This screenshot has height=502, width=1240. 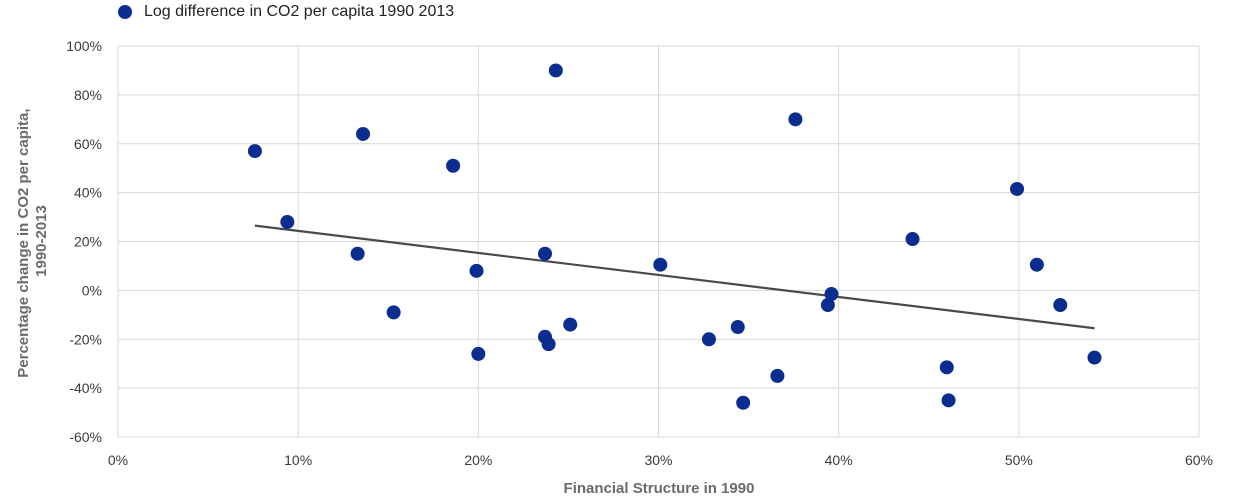 I want to click on legend-marker-icon, so click(x=125, y=12).